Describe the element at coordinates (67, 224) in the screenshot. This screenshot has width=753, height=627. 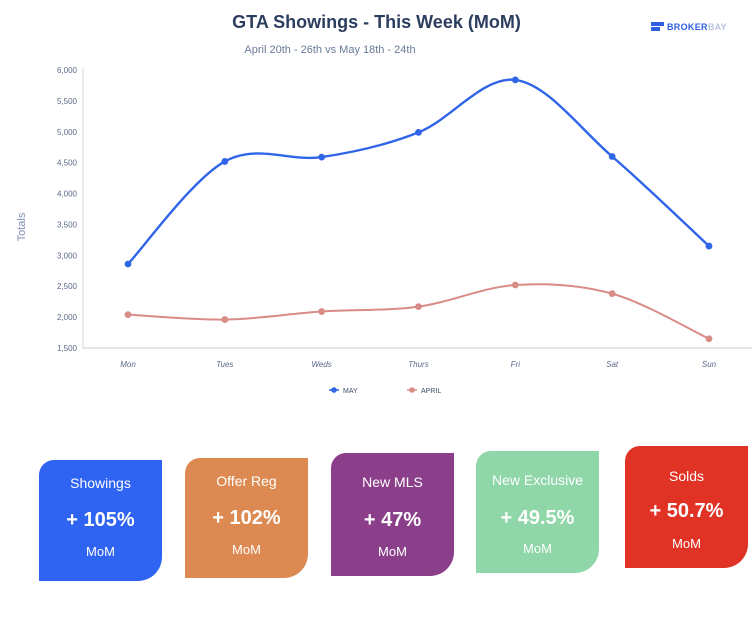
I see `y-tick-label: 3,500` at that location.